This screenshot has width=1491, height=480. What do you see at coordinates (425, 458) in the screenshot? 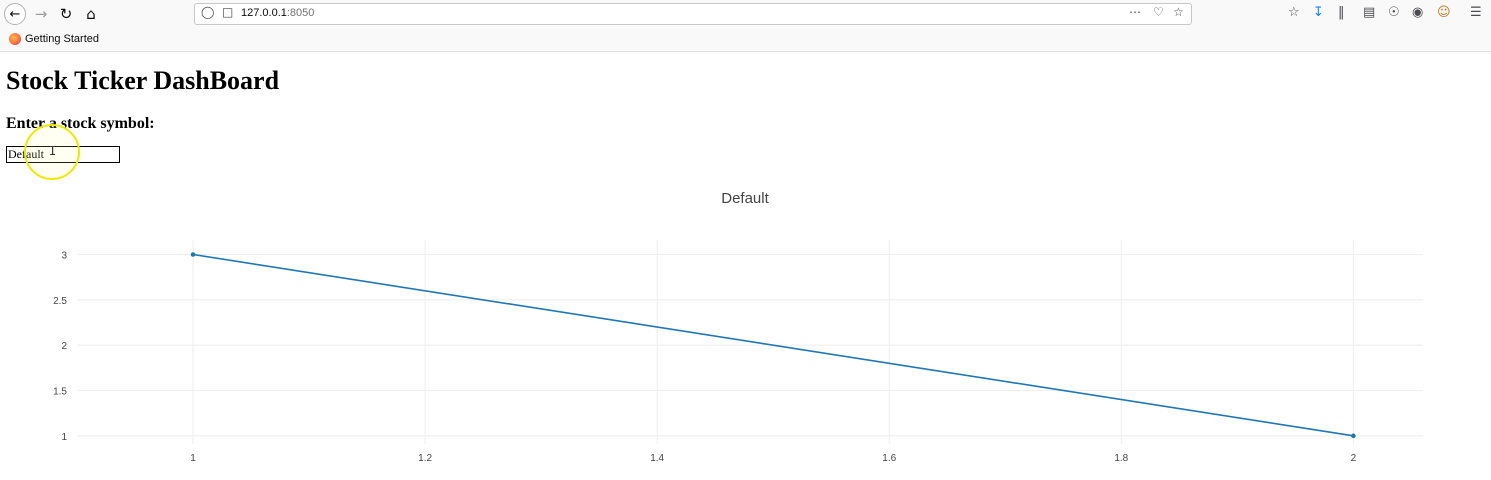
I see `x-tick-label: 1.2` at bounding box center [425, 458].